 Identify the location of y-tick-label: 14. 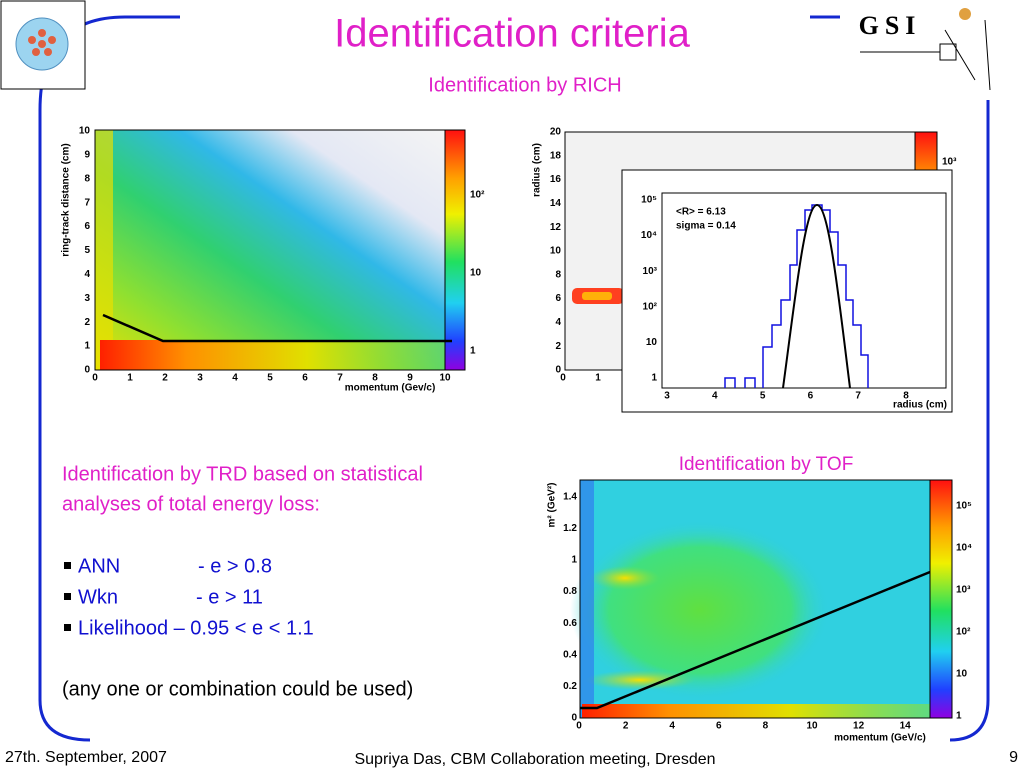
(556, 203).